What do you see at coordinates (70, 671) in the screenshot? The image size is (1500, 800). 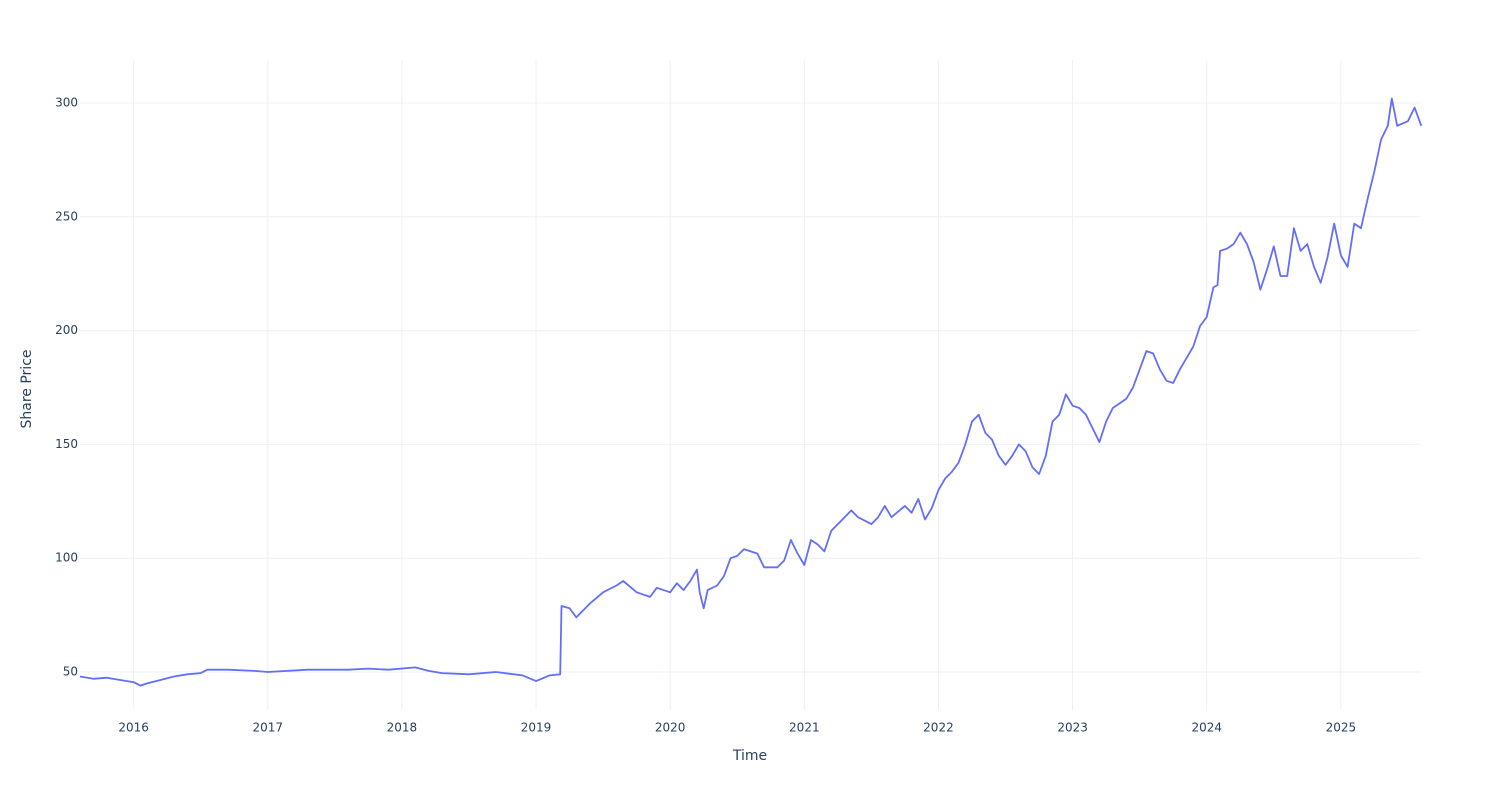 I see `y-tick-label: 50` at bounding box center [70, 671].